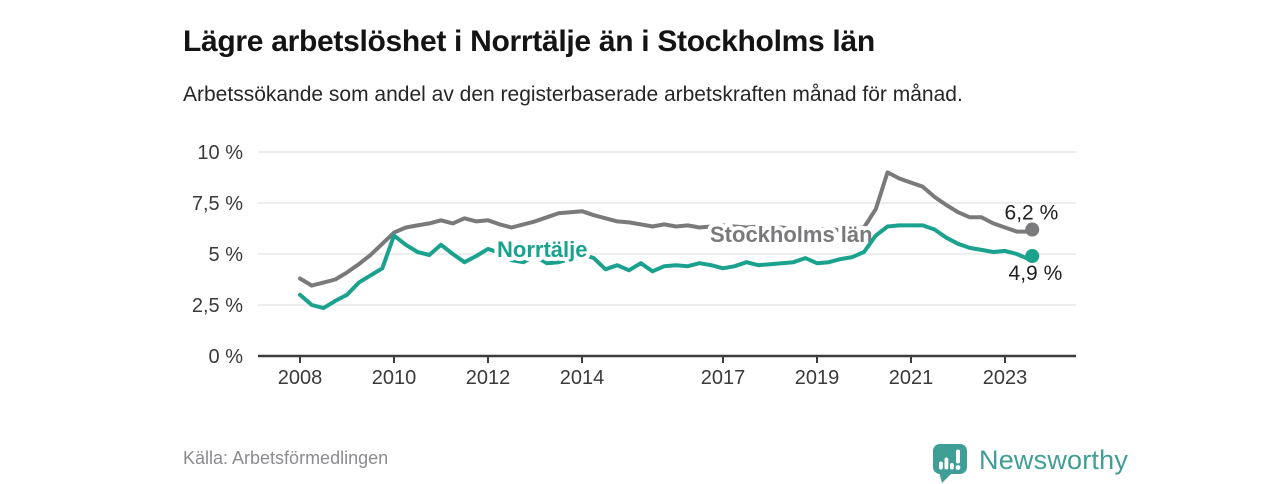  What do you see at coordinates (817, 378) in the screenshot?
I see `x-tick-label: 2019` at bounding box center [817, 378].